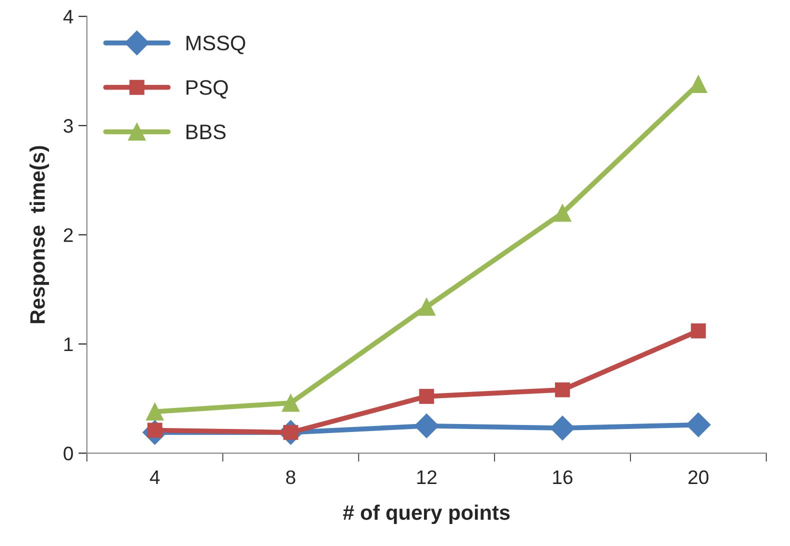 The height and width of the screenshot is (546, 790). I want to click on x-tick-label: 16, so click(562, 477).